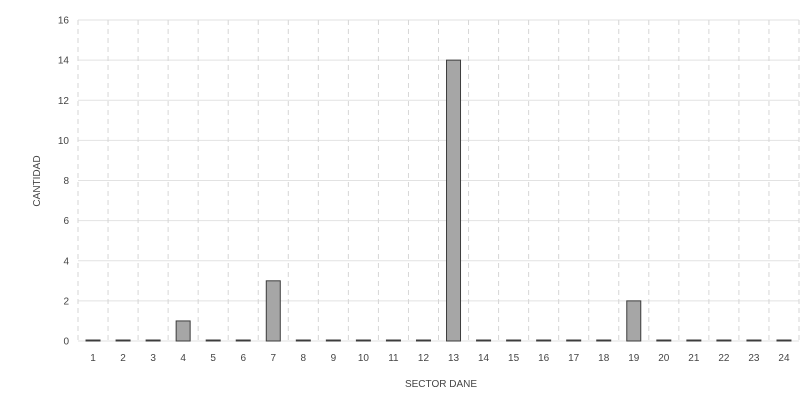 This screenshot has height=398, width=808. Describe the element at coordinates (66, 342) in the screenshot. I see `y-tick-label: 0` at that location.